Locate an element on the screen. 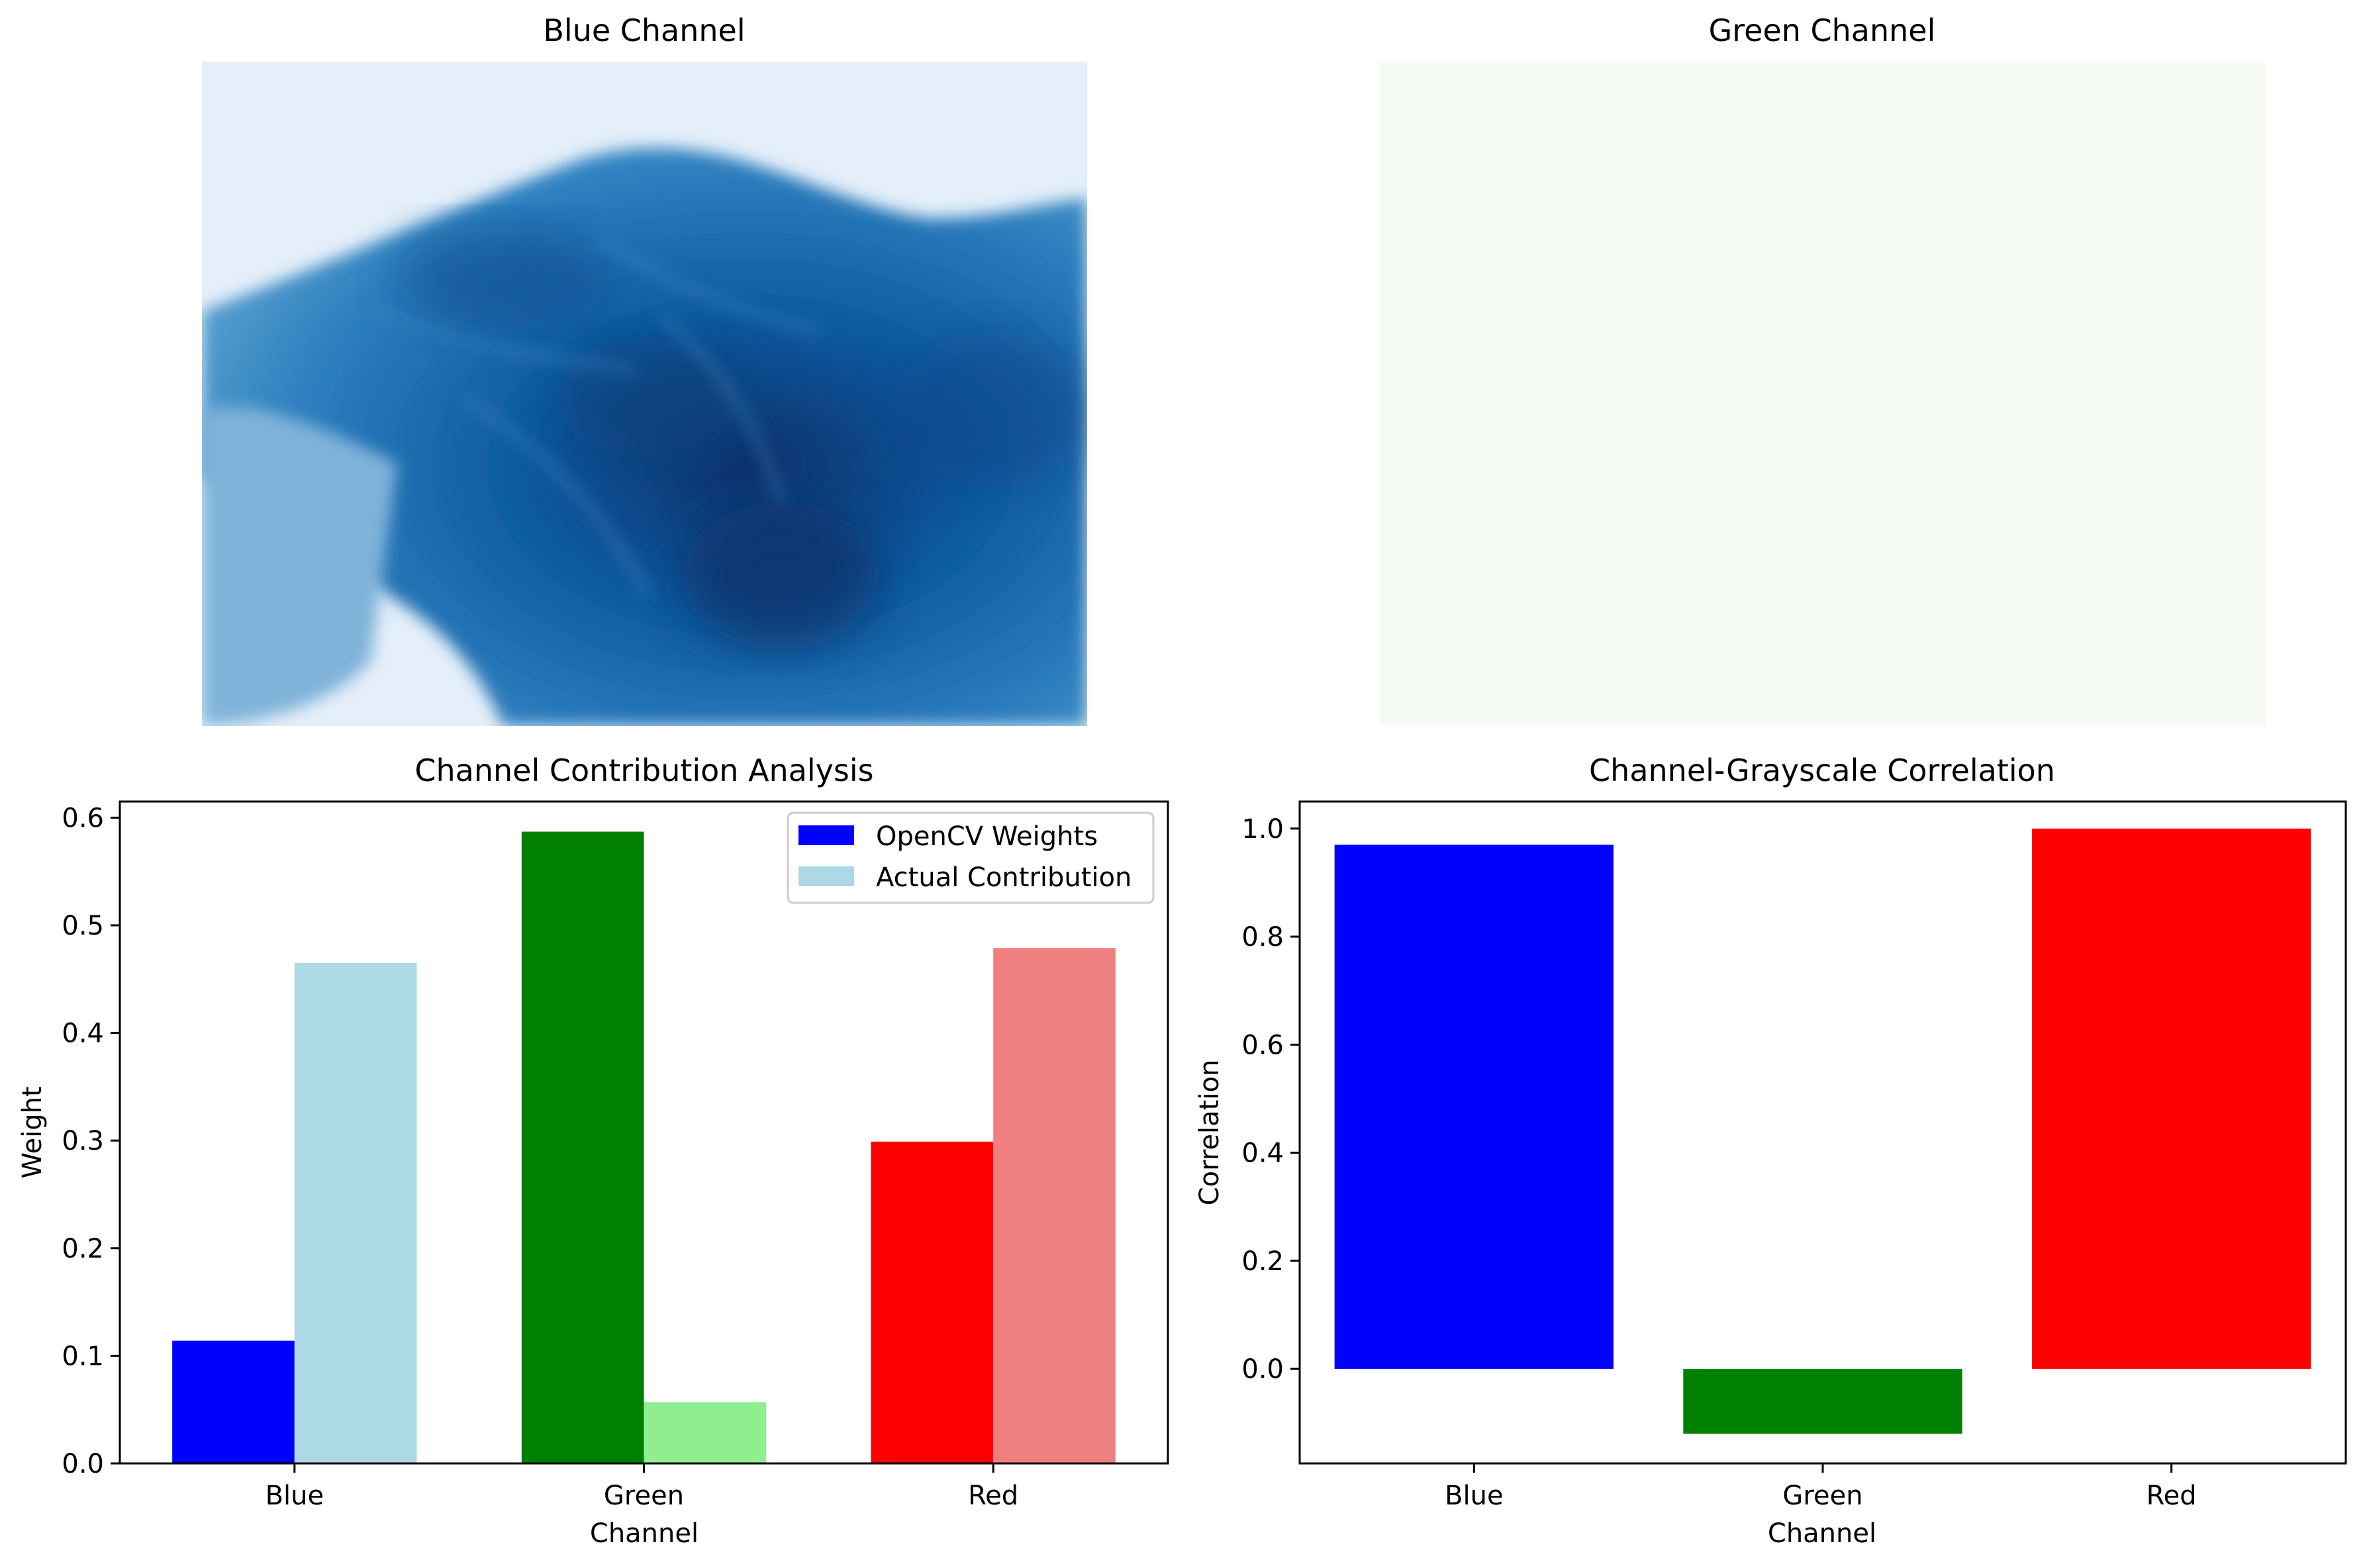 The height and width of the screenshot is (1568, 2363). bar-correlation-blue is located at coordinates (1474, 1107).